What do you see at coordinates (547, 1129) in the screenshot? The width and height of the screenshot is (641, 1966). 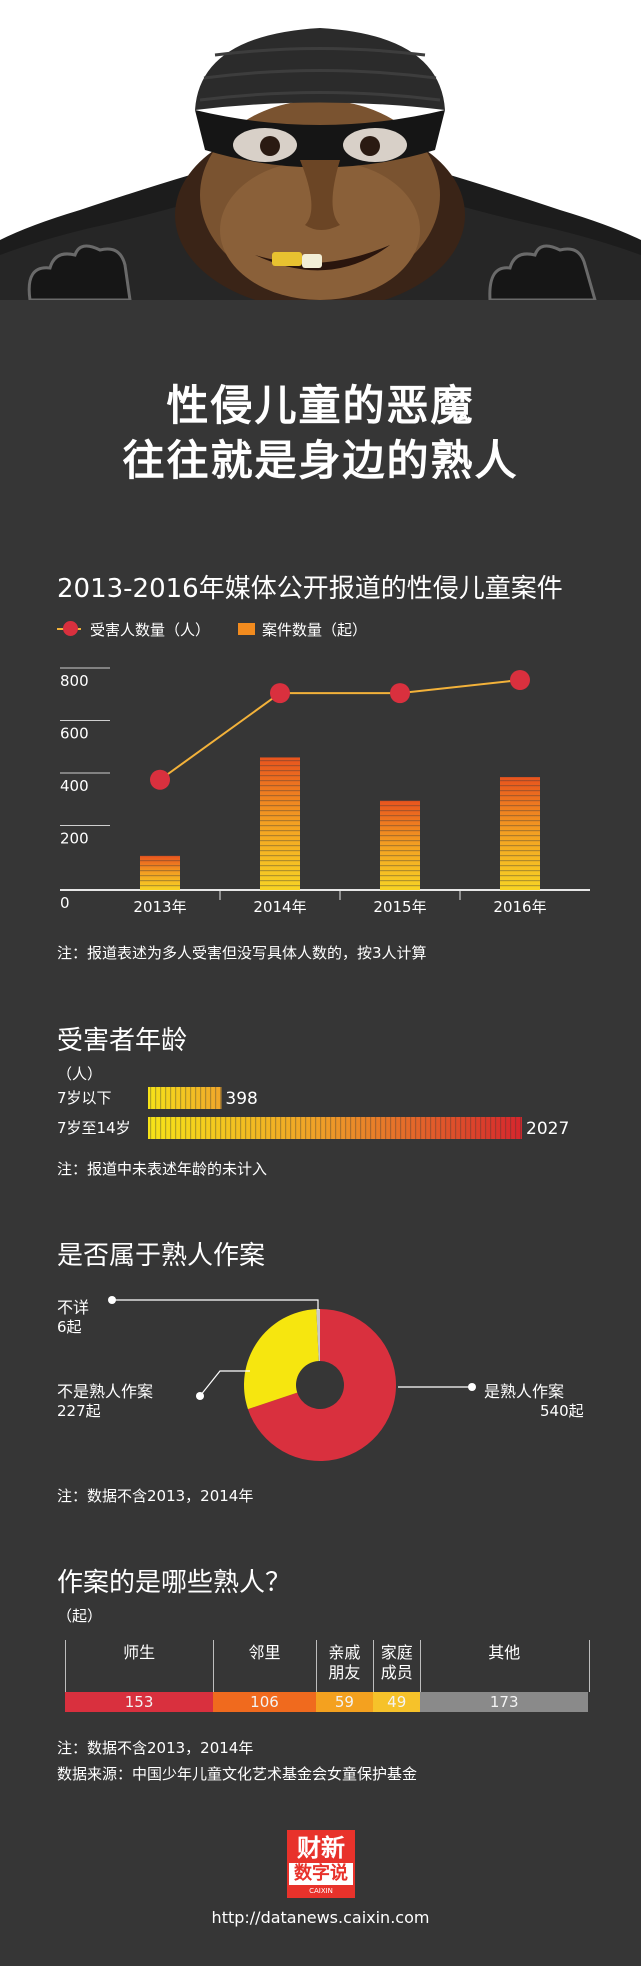 I see `age-value-label: 2027` at bounding box center [547, 1129].